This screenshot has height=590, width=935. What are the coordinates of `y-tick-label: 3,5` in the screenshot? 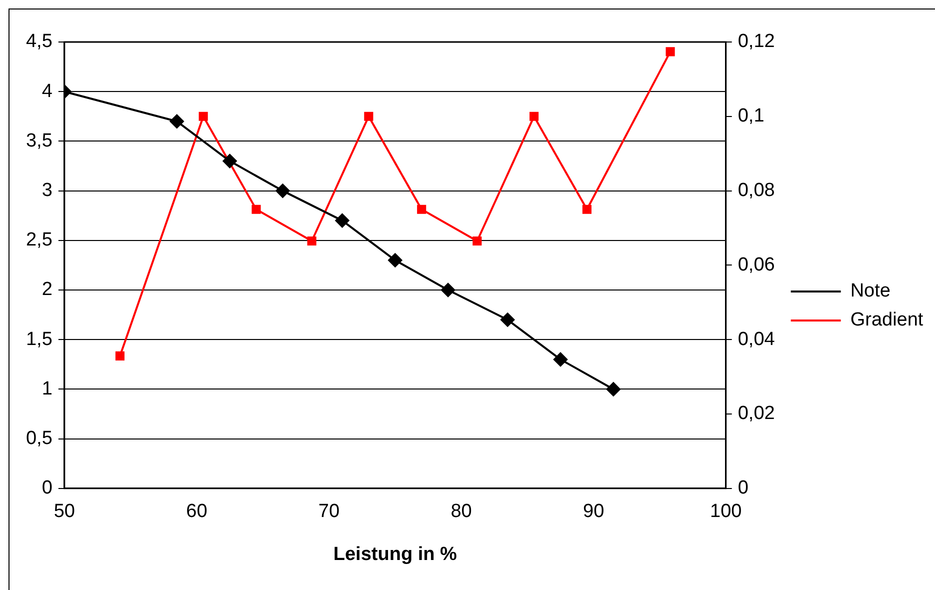 It's located at (39, 141).